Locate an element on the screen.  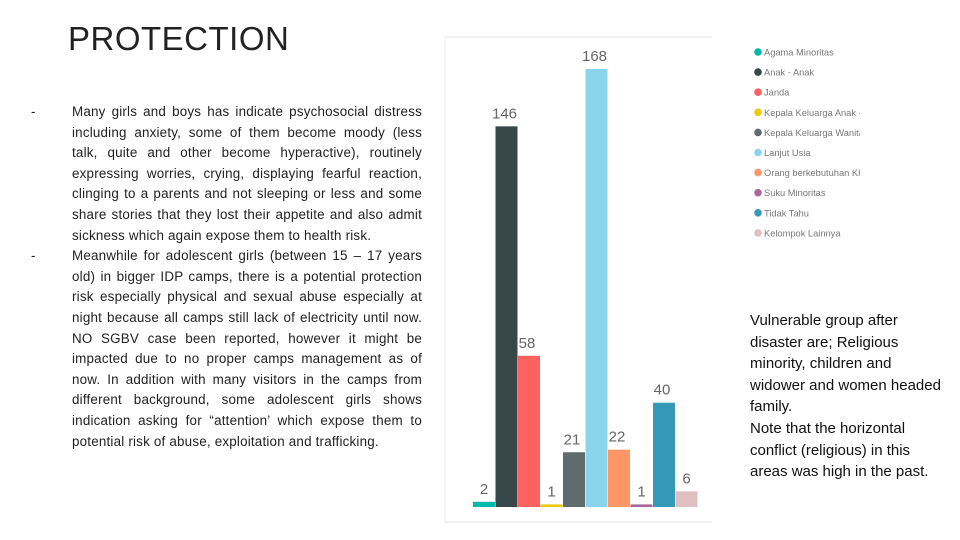
legend-label: Kepala Keluarga Anak - Anak is located at coordinates (812, 113).